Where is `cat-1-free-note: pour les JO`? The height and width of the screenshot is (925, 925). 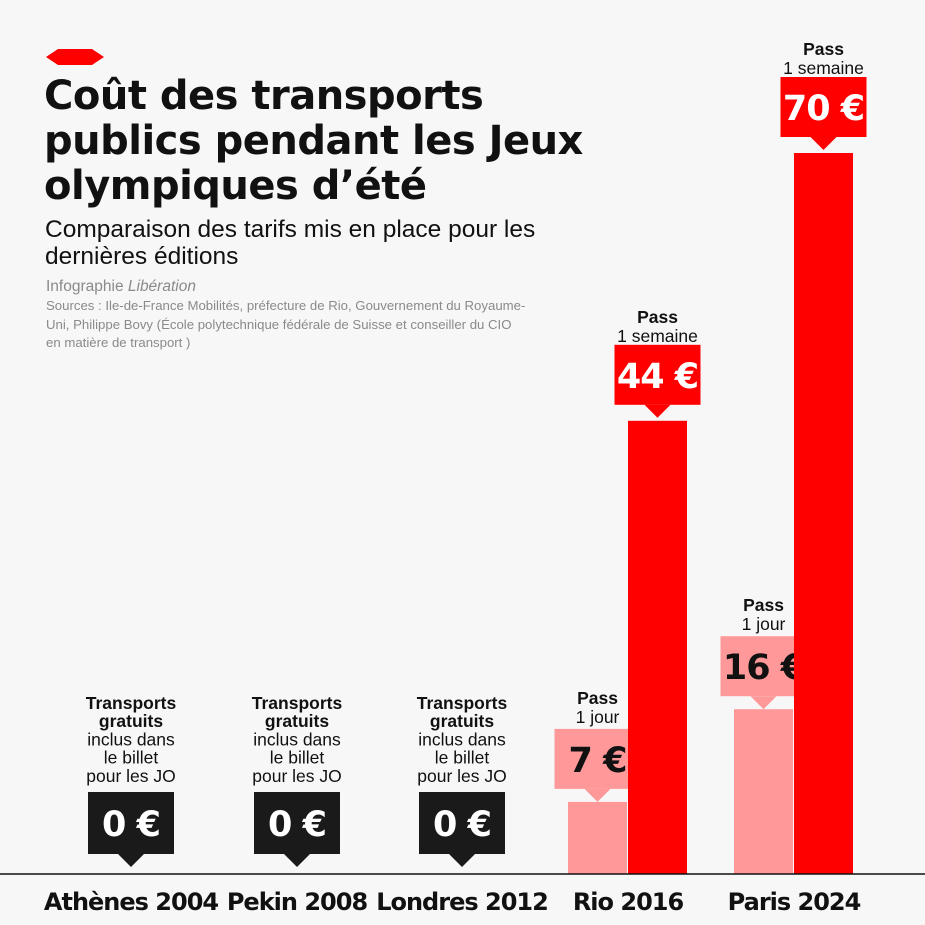
cat-1-free-note: pour les JO is located at coordinates (296, 776).